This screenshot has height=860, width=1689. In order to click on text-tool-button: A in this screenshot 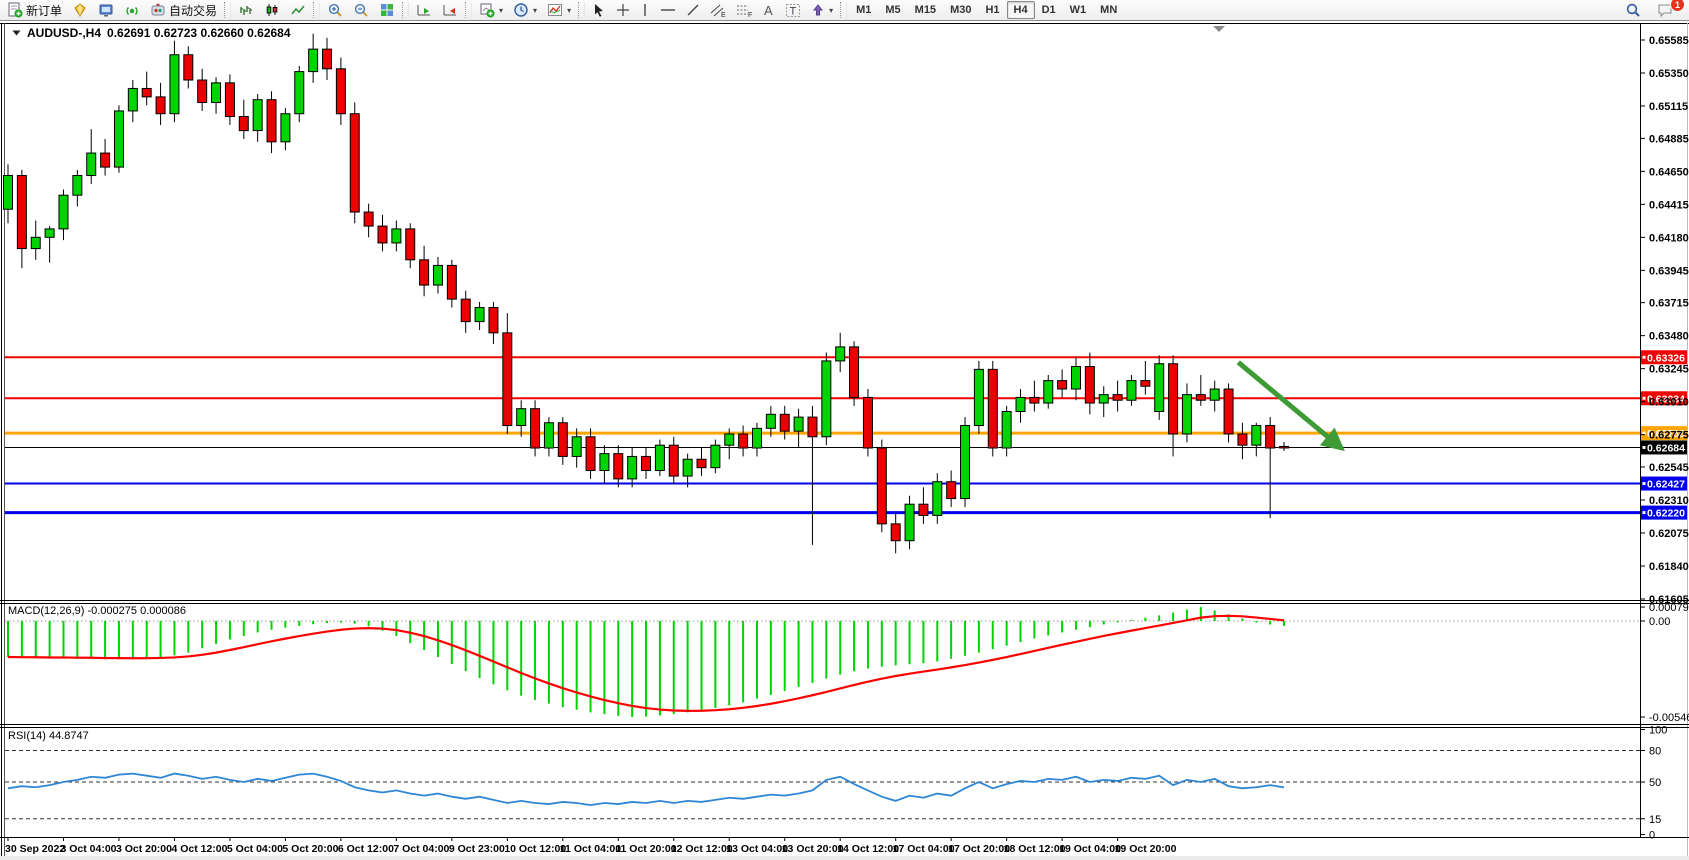, I will do `click(768, 10)`.